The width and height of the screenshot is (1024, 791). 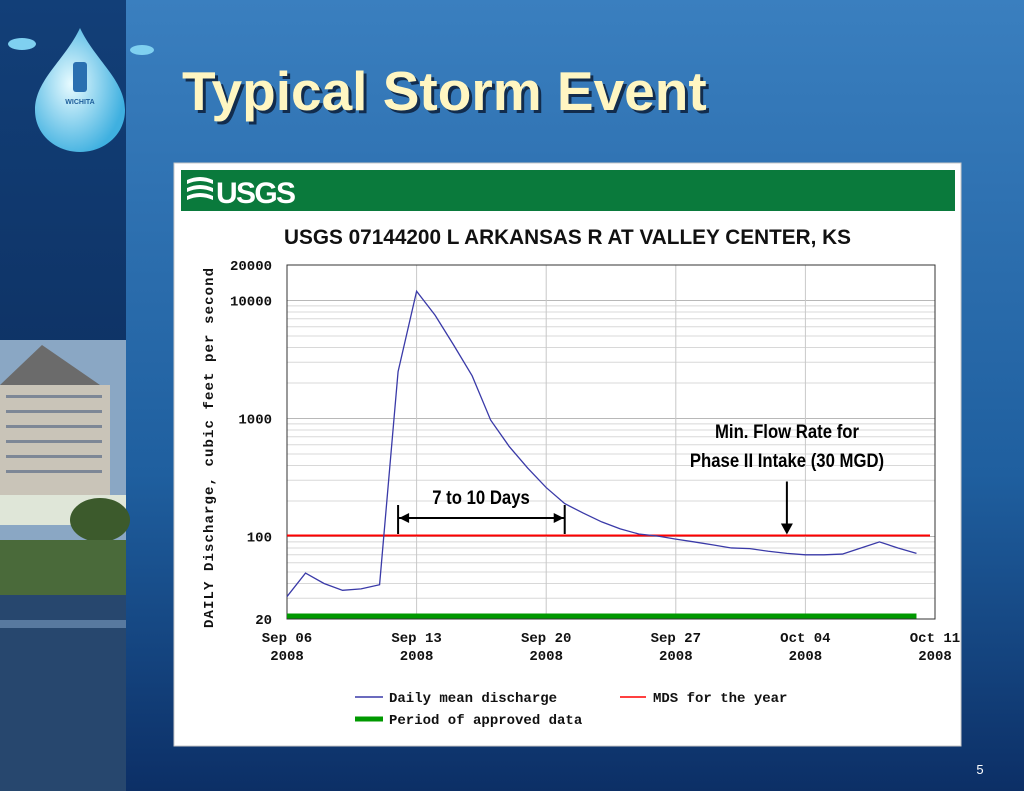 I want to click on y-tick-label: 20000, so click(x=251, y=267).